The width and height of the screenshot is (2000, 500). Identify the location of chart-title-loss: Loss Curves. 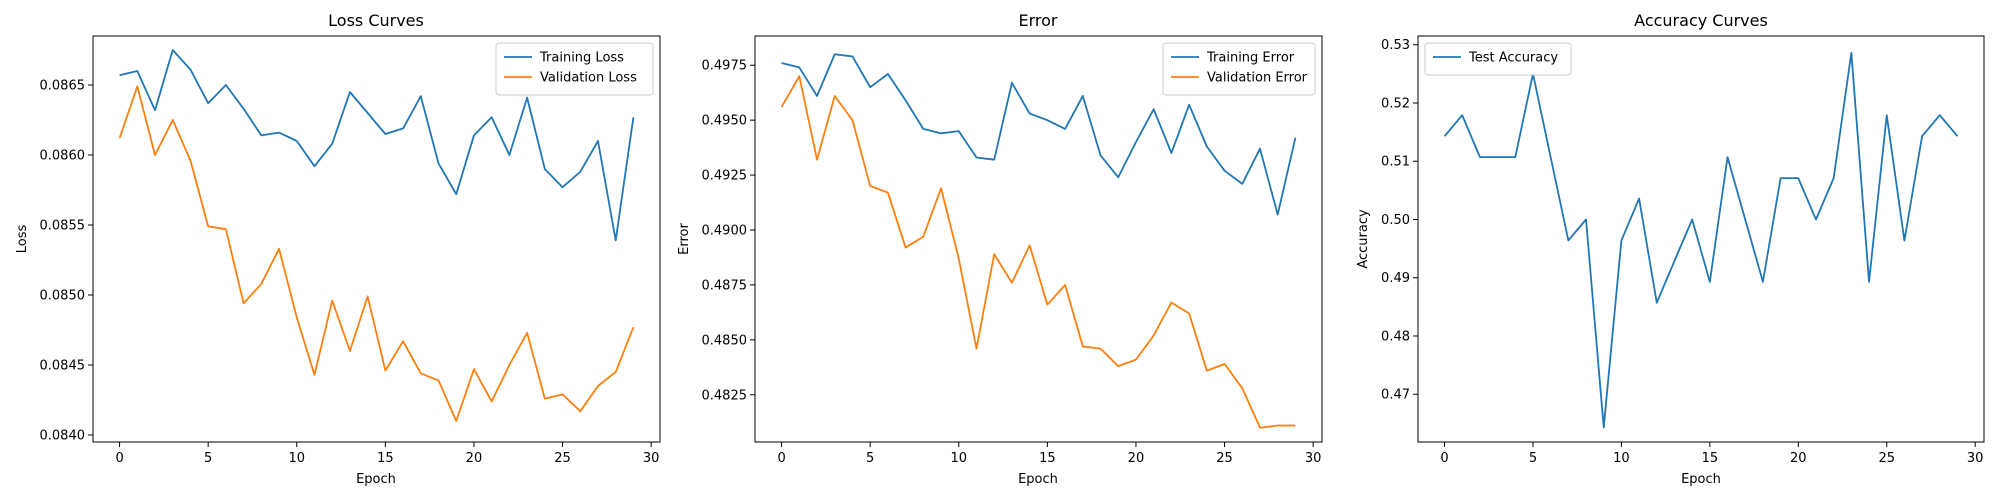
(376, 20).